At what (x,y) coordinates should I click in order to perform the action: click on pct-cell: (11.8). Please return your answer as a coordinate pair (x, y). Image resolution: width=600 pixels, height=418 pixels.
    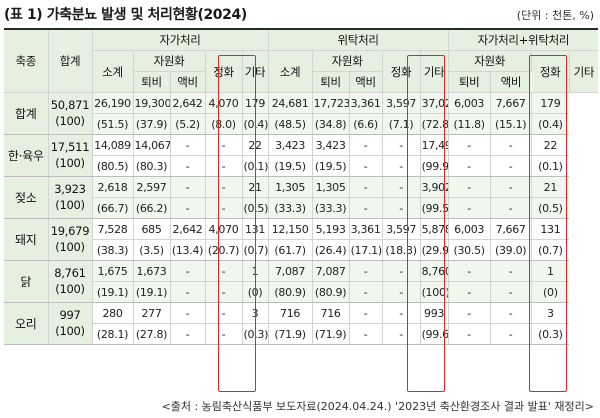
    Looking at the image, I should click on (469, 124).